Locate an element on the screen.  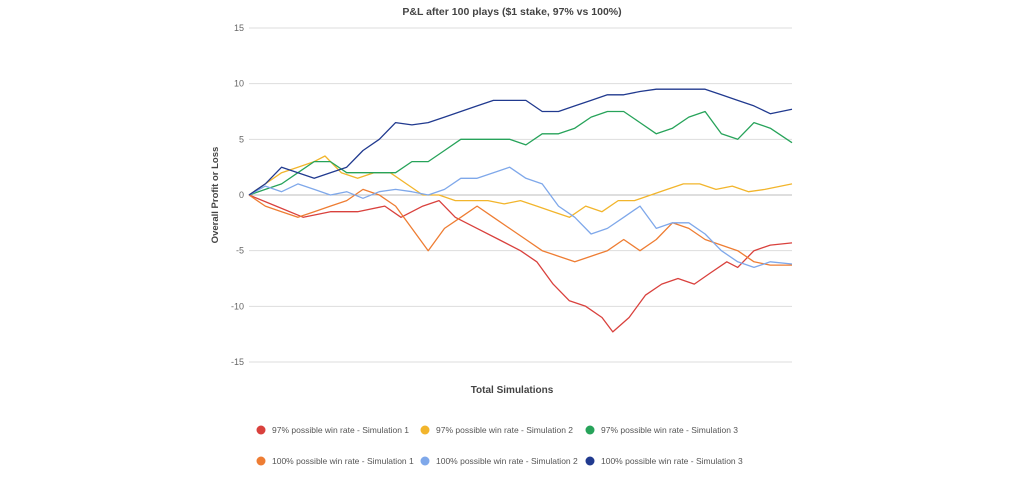
y-tick-label: 10 is located at coordinates (239, 84).